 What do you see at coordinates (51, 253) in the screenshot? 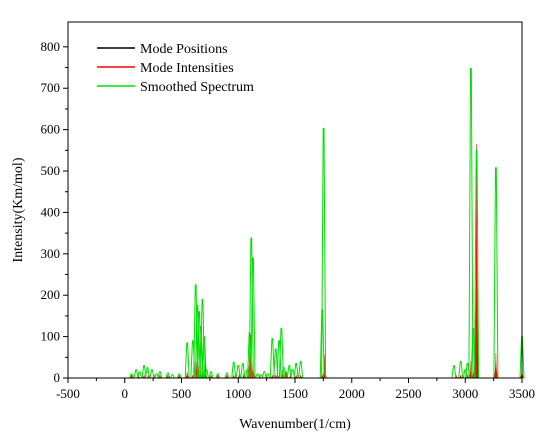
I see `y-tick-label: 300` at bounding box center [51, 253].